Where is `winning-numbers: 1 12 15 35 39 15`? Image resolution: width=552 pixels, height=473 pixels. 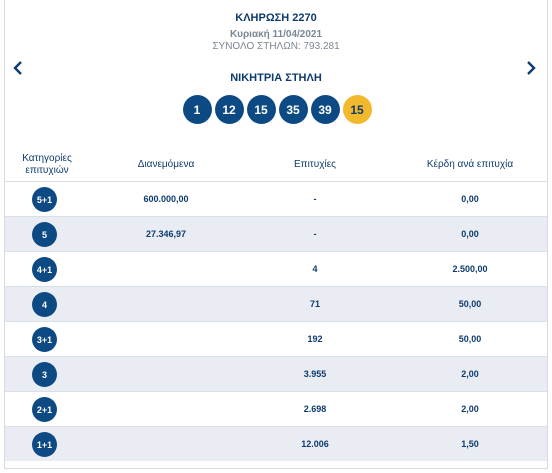
winning-numbers: 1 12 15 35 39 15 is located at coordinates (276, 109).